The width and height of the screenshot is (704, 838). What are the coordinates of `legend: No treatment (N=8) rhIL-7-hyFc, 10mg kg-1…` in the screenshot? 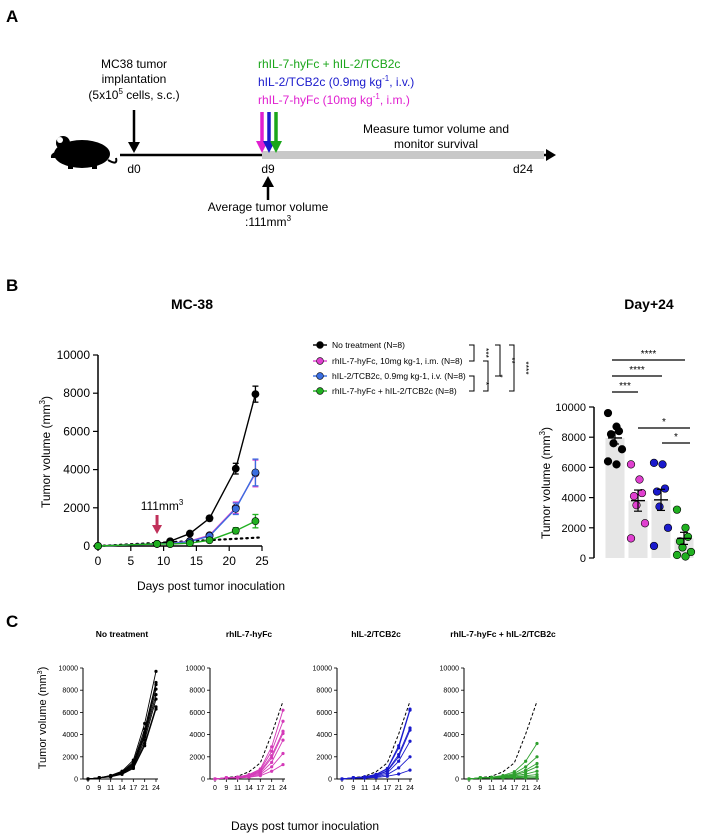 It's located at (389, 368).